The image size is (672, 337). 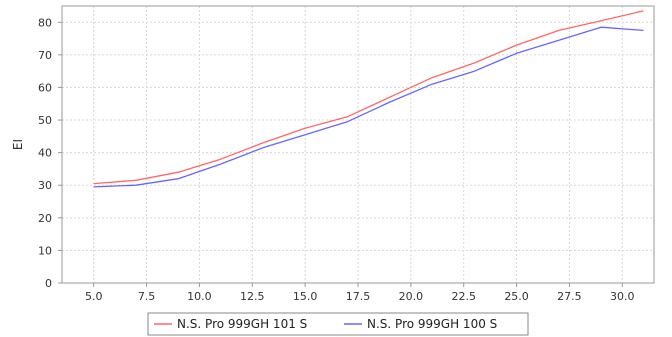 What do you see at coordinates (94, 296) in the screenshot?
I see `x-tick-label: 5.0` at bounding box center [94, 296].